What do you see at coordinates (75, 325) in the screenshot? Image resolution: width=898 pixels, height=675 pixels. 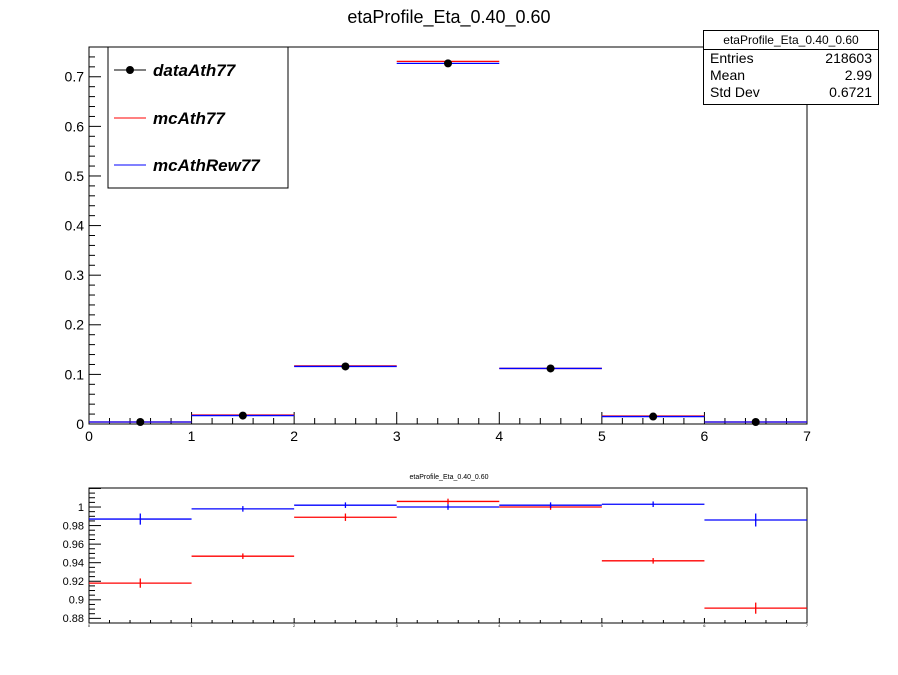 I see `y-tick-label: 0.2` at bounding box center [75, 325].